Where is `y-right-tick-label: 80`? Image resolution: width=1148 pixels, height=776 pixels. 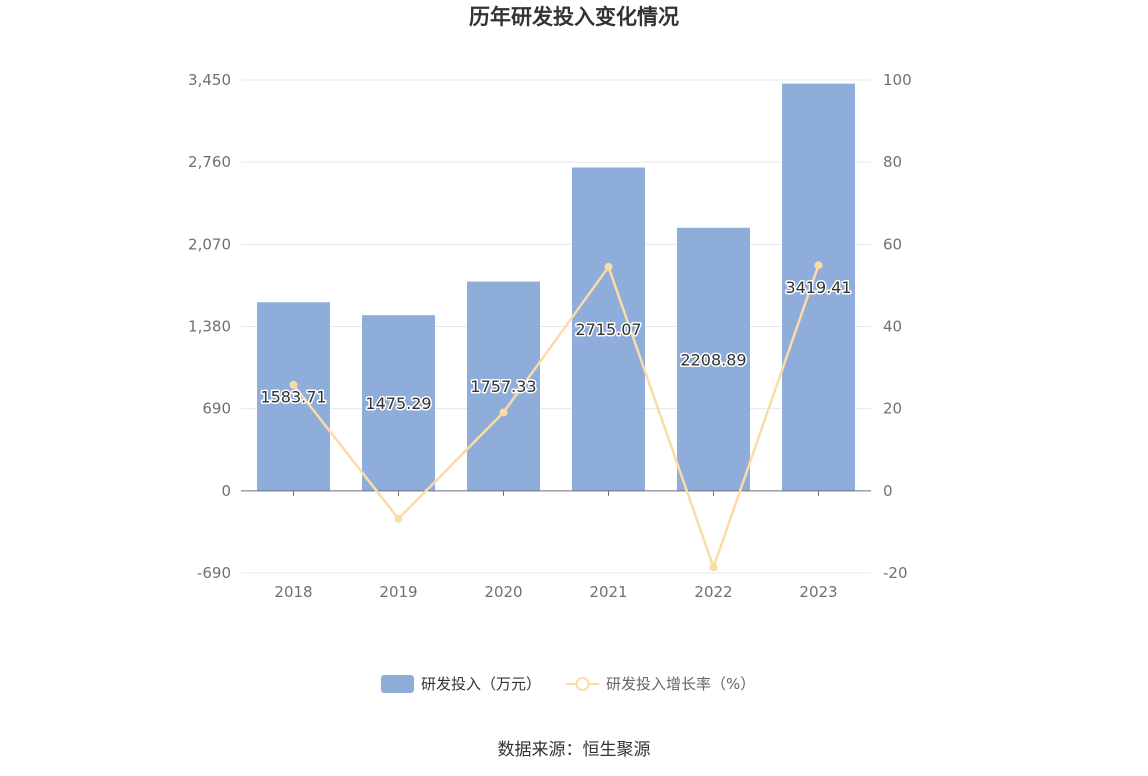
y-right-tick-label: 80 is located at coordinates (892, 162).